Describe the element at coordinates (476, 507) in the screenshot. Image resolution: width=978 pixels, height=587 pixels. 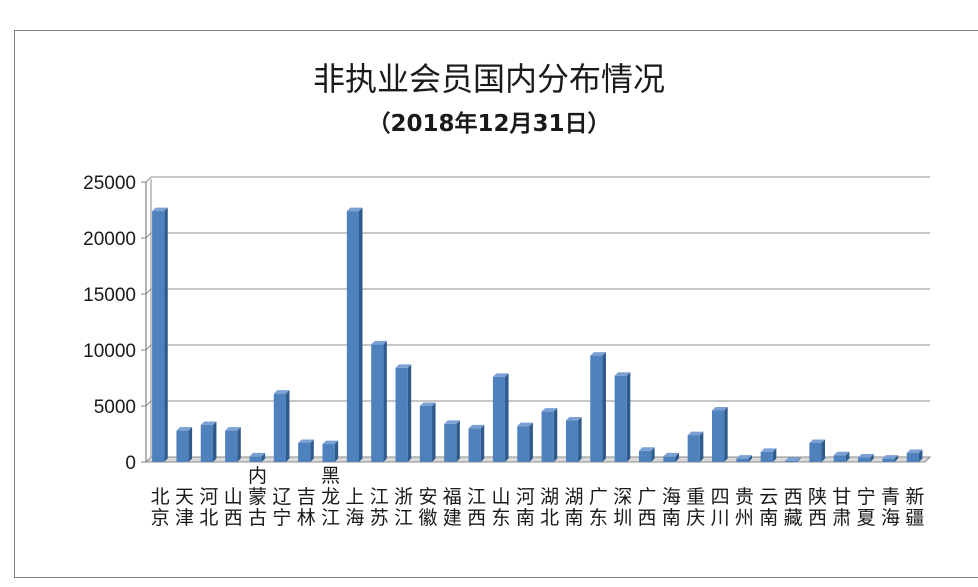
I see `x-category-label: 江西` at that location.